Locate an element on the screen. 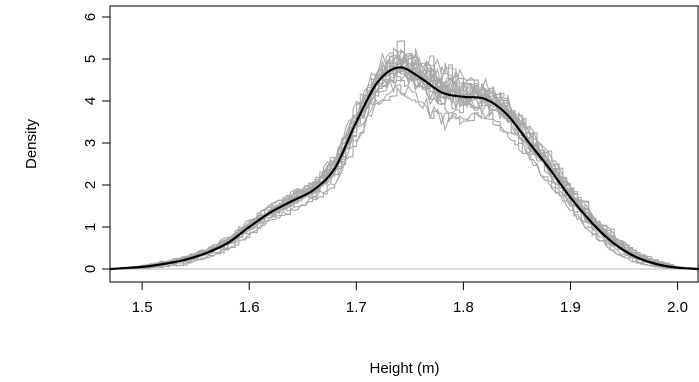 The image size is (699, 382). x-tick-label: 1.7 is located at coordinates (356, 307).